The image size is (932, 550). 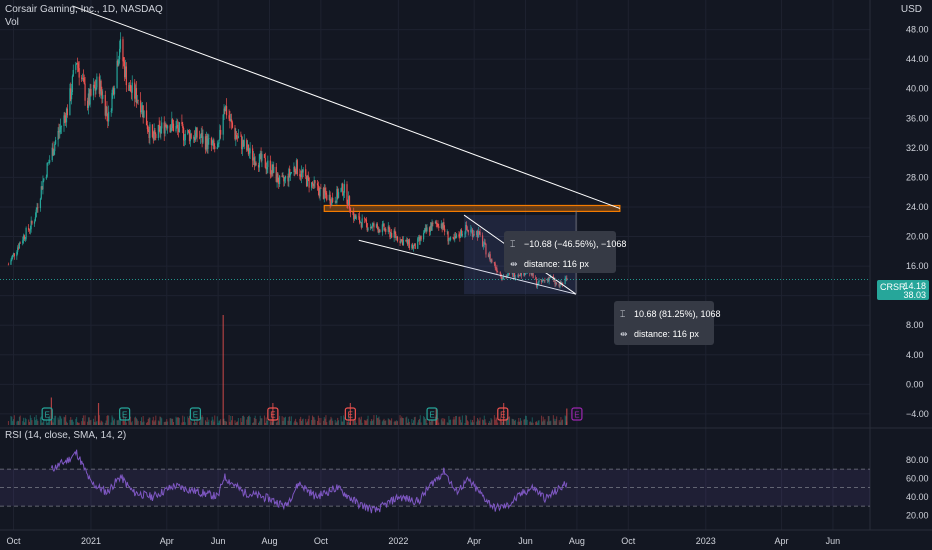 I want to click on resistance-zone, so click(x=472, y=208).